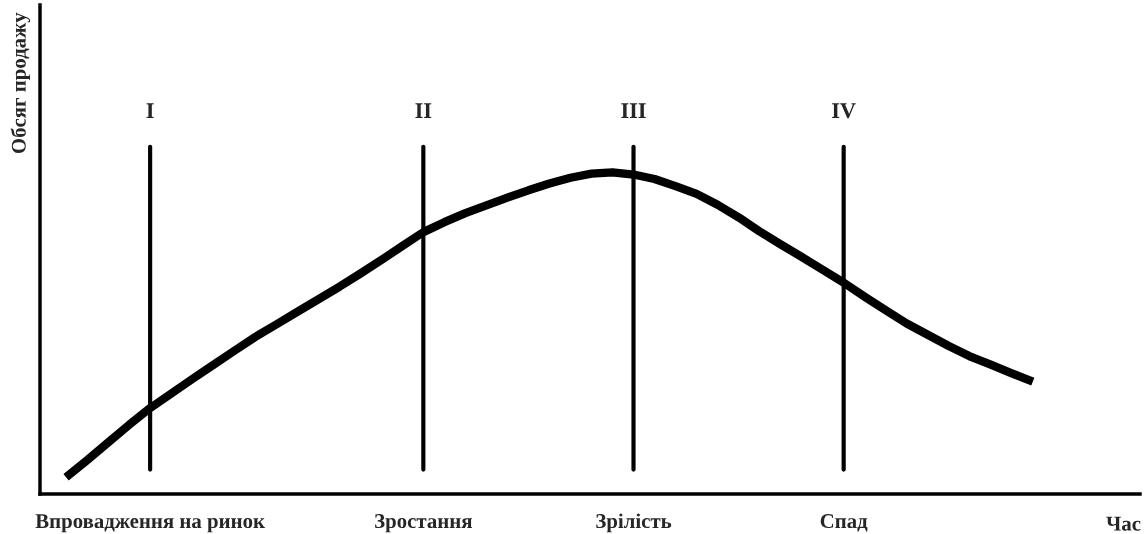  Describe the element at coordinates (20, 83) in the screenshot. I see `y-axis-title: Обсяг продажу` at that location.